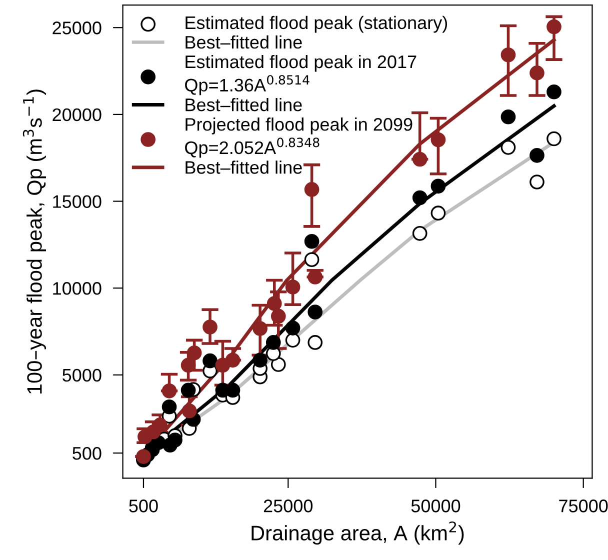  I want to click on x-axis-title: Drainage area, A (km$^{2}$), so click(358, 533).